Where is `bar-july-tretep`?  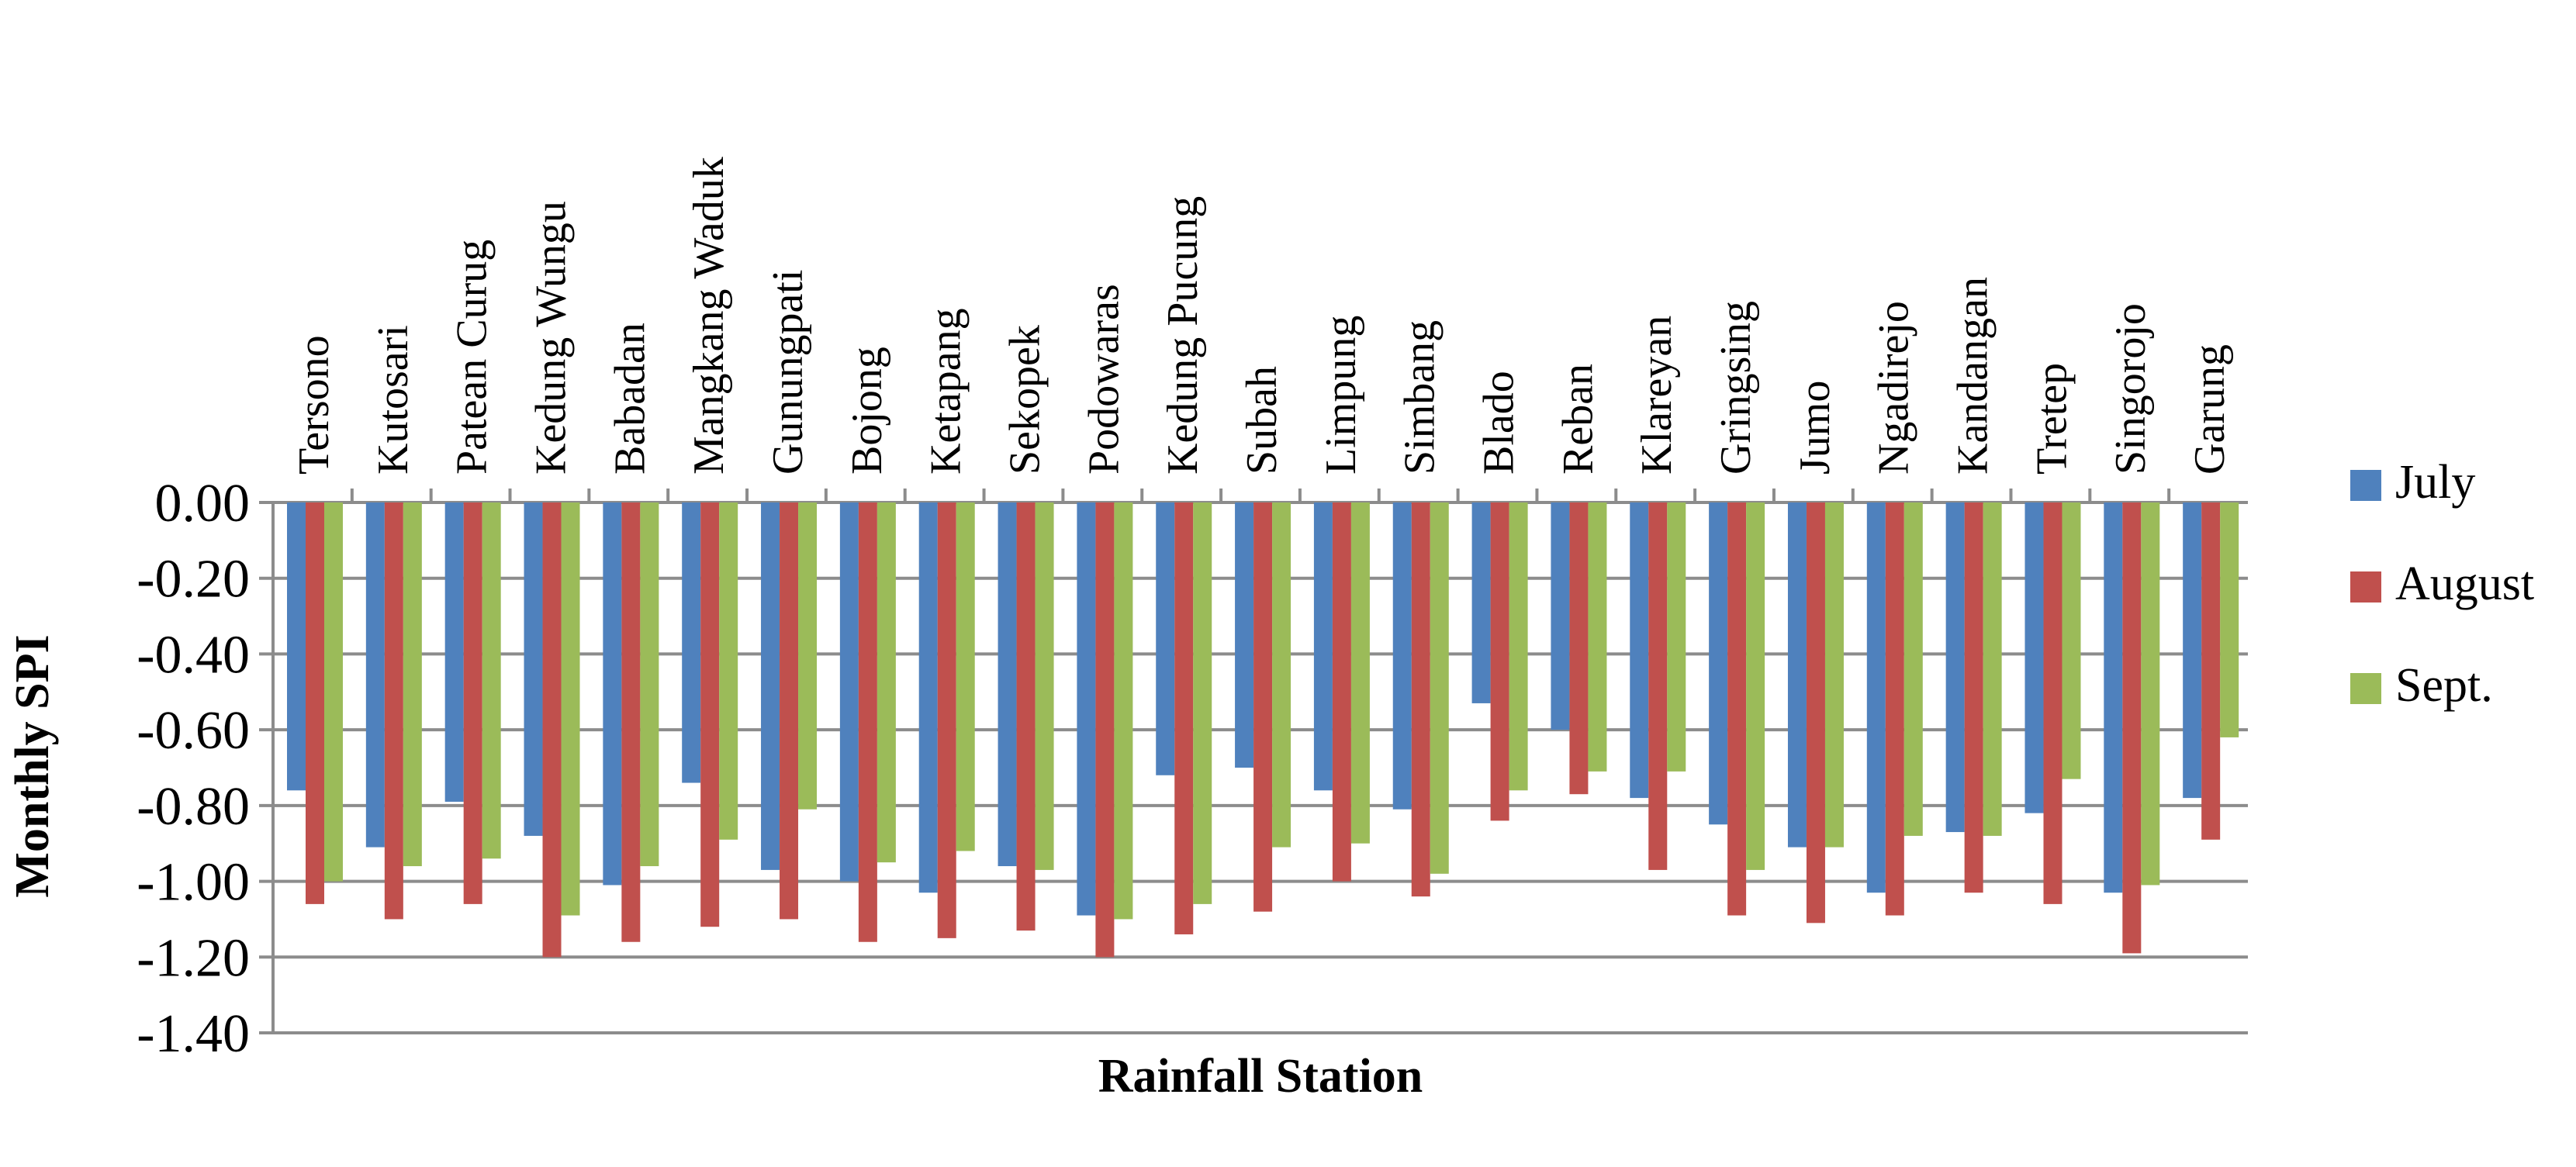 bar-july-tretep is located at coordinates (2034, 657).